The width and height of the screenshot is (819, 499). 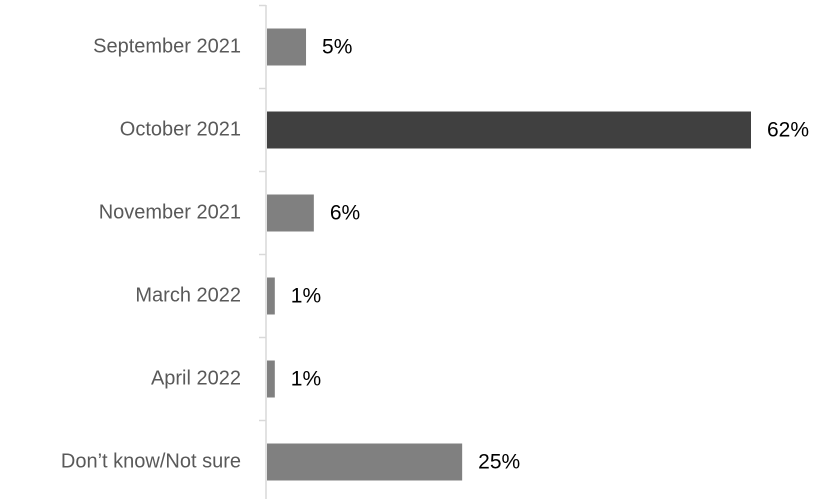 What do you see at coordinates (180, 129) in the screenshot?
I see `category-label: October 2021` at bounding box center [180, 129].